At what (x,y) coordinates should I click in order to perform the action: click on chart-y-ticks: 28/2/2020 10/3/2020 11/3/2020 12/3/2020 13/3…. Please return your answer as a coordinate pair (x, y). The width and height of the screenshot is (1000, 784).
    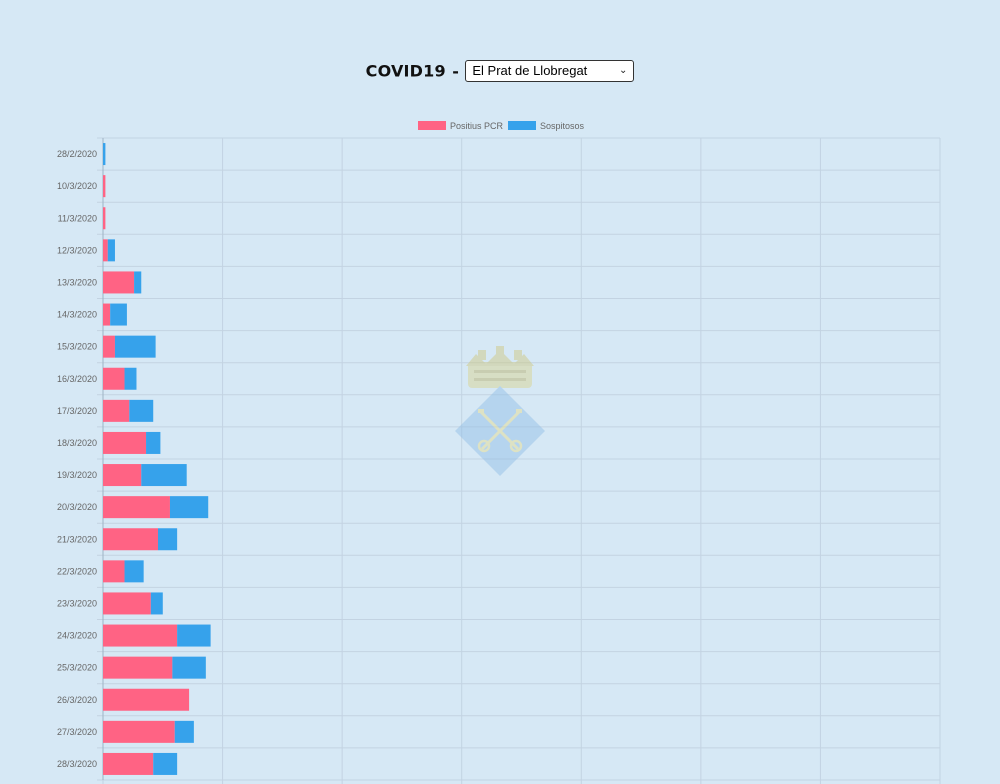
    Looking at the image, I should click on (77, 459).